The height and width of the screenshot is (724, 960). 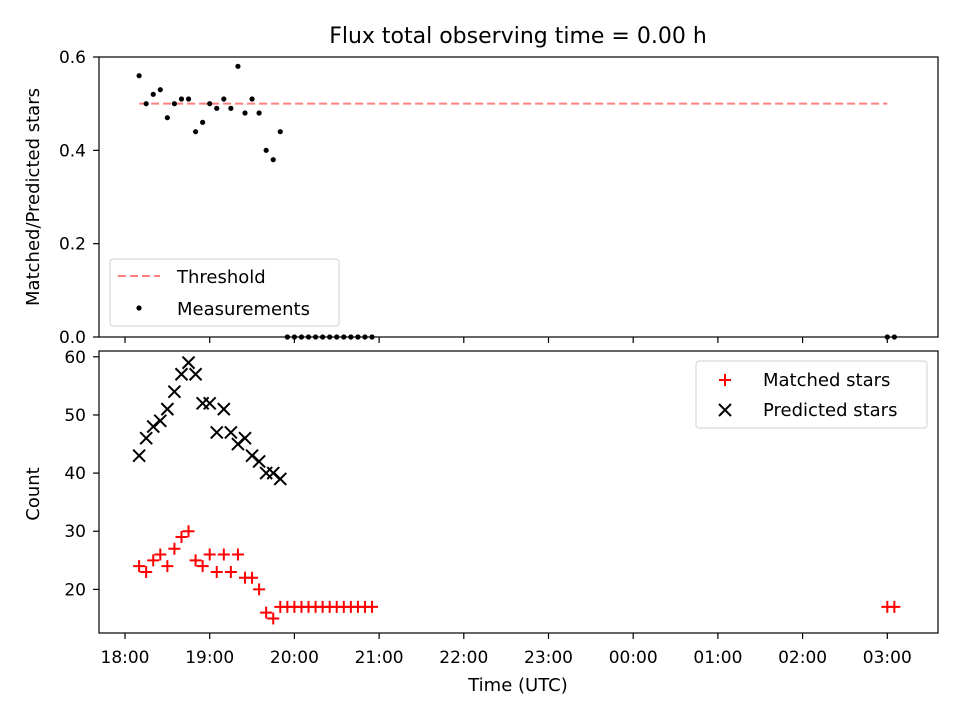 I want to click on matched-legend-label: Matched stars, so click(x=826, y=380).